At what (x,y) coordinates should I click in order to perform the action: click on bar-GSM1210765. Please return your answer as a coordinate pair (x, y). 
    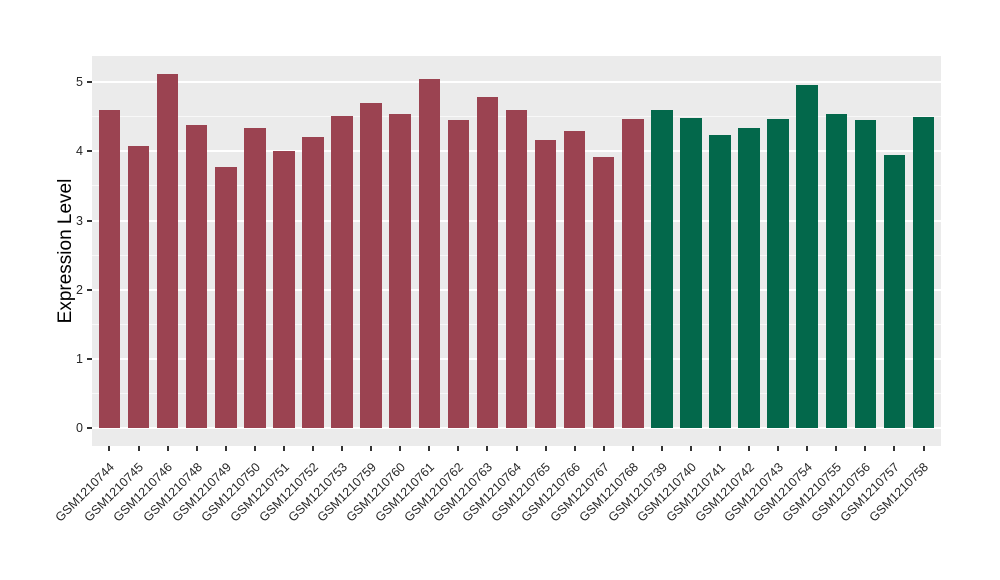
    Looking at the image, I should click on (545, 284).